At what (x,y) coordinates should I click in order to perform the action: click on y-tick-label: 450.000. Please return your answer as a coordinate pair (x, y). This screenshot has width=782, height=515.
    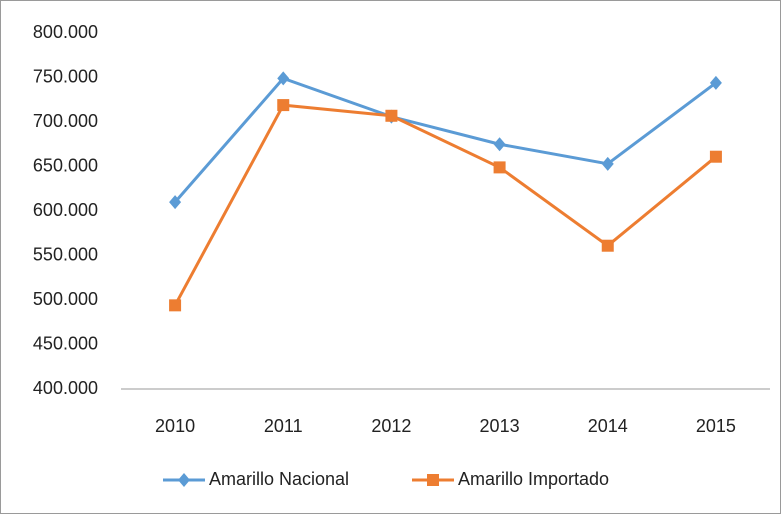
    Looking at the image, I should click on (65, 343).